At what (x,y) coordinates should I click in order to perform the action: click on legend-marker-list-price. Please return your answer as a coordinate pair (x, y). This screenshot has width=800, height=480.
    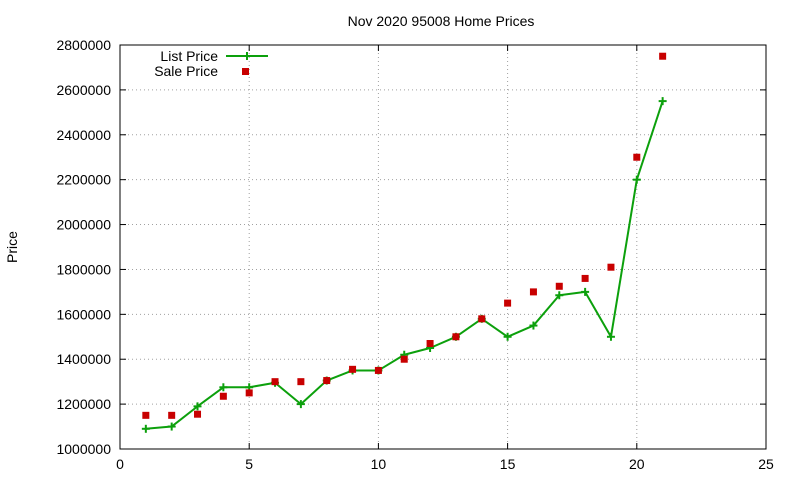
    Looking at the image, I should click on (247, 56).